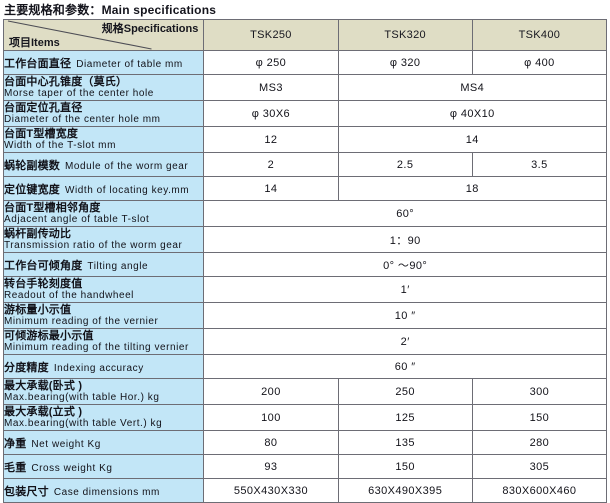  Describe the element at coordinates (305, 442) in the screenshot. I see `table-row: 净重 Net weight Kg 80 135 280` at that location.